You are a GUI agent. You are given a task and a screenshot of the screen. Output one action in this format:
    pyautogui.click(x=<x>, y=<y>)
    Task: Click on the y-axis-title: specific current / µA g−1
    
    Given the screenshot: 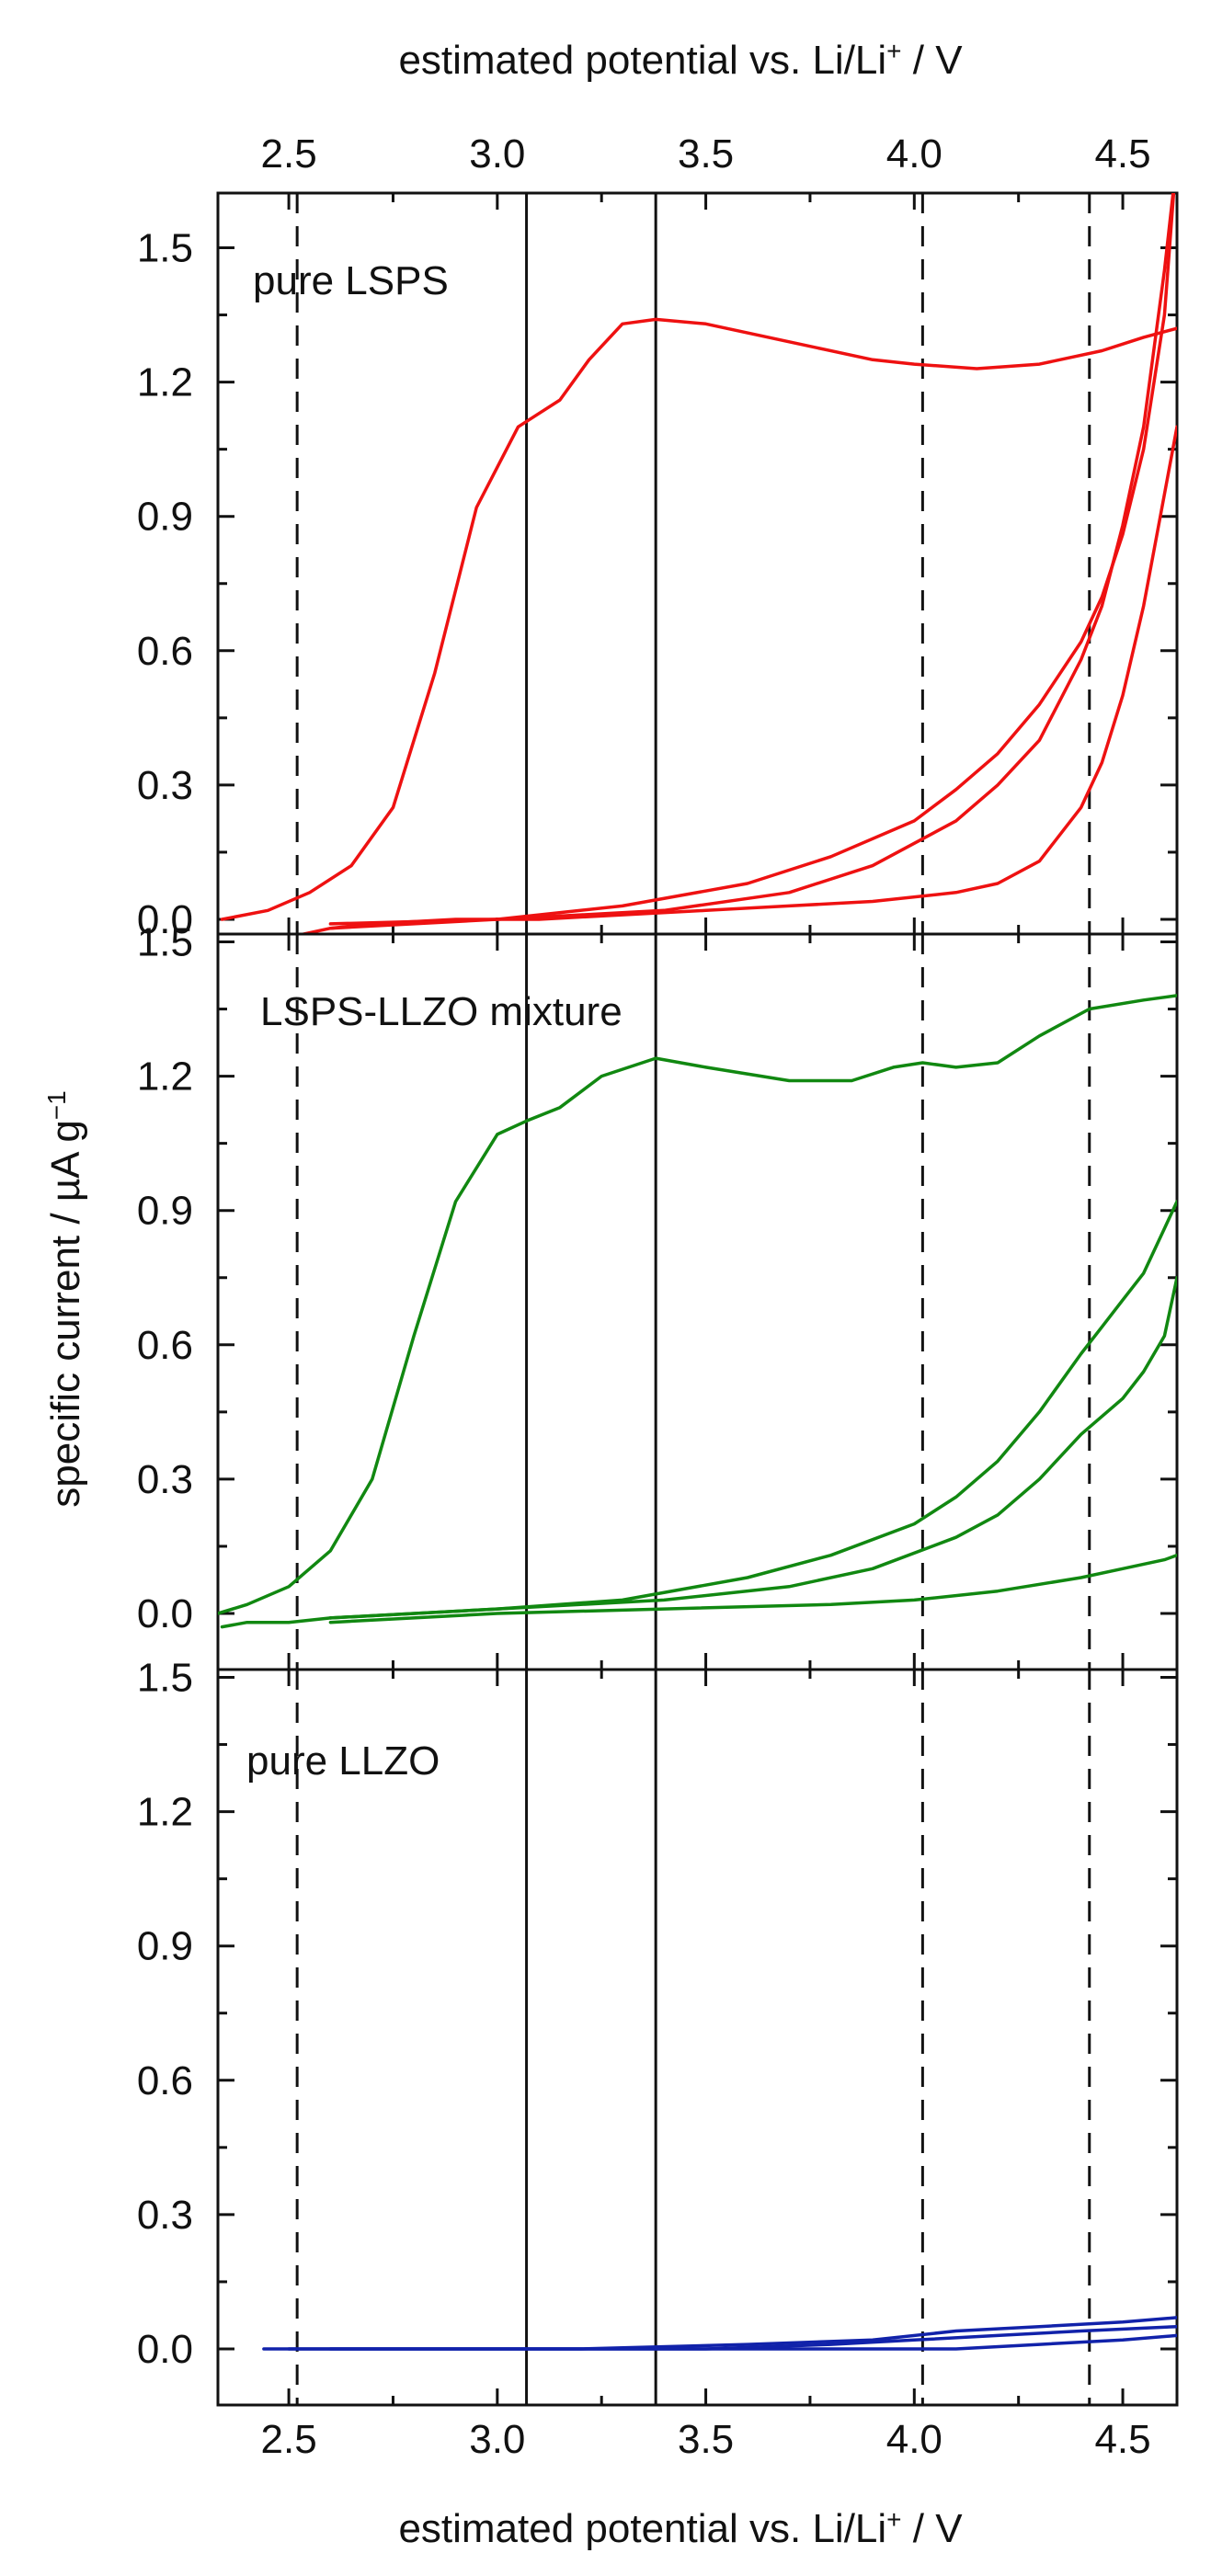 What is the action you would take?
    pyautogui.click(x=65, y=1298)
    